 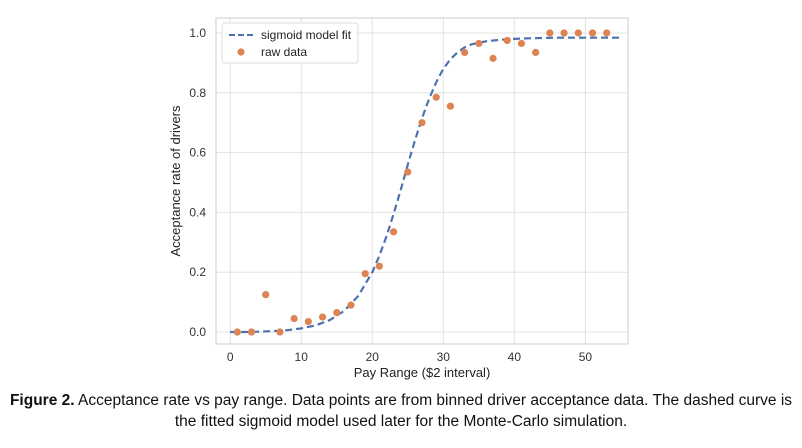 I want to click on x-axis-label: Pay Range ($2 interval), so click(x=422, y=372).